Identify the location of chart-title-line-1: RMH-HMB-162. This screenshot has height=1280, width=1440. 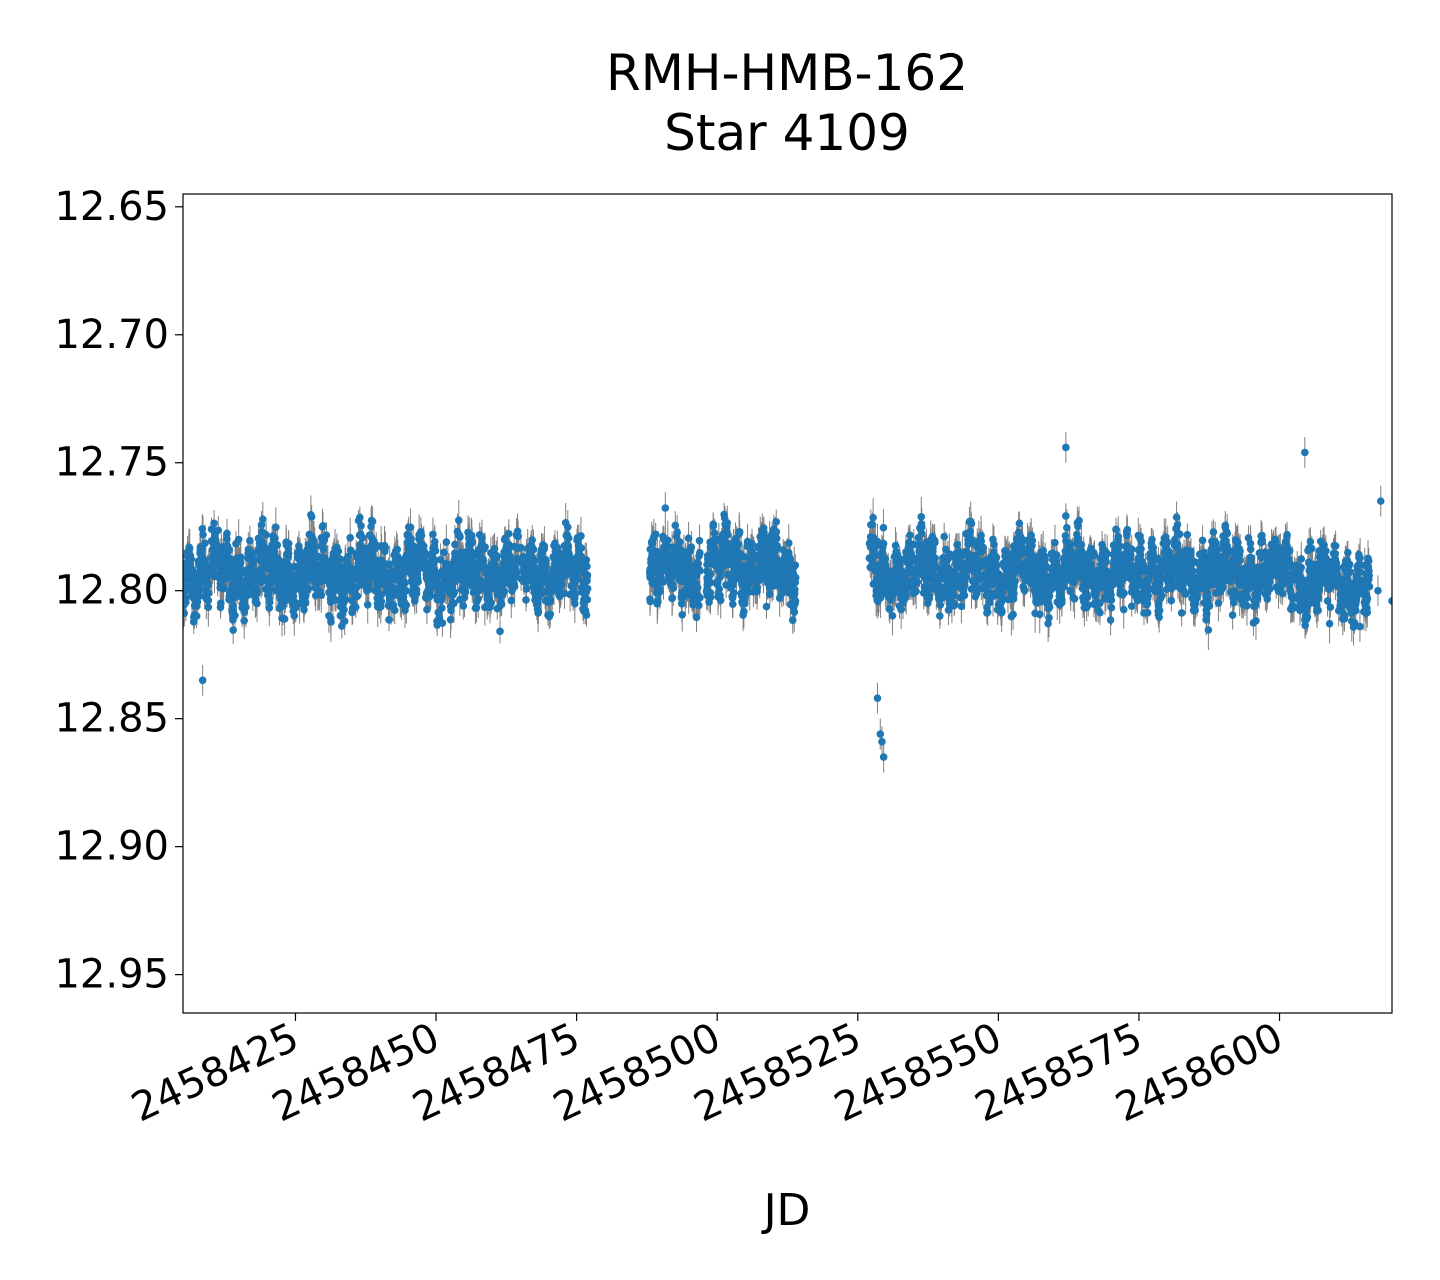
(787, 73).